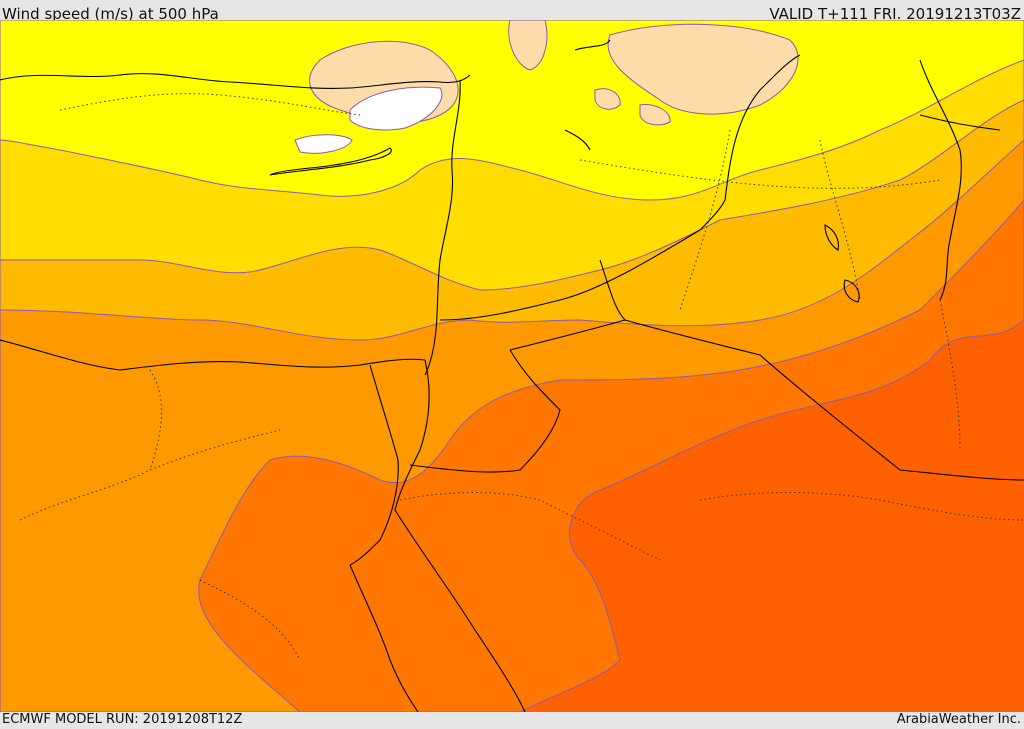 The height and width of the screenshot is (729, 1024). Describe the element at coordinates (958, 719) in the screenshot. I see `credit: ArabiaWeather Inc.` at that location.